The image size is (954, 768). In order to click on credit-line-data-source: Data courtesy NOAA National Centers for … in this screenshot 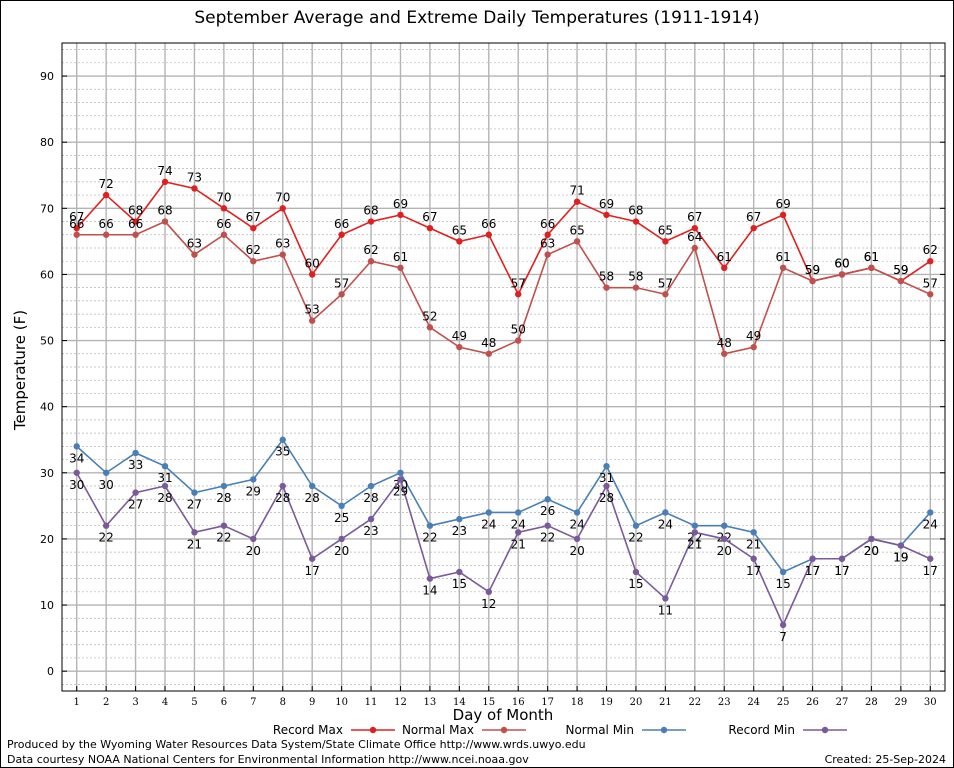, I will do `click(268, 759)`.